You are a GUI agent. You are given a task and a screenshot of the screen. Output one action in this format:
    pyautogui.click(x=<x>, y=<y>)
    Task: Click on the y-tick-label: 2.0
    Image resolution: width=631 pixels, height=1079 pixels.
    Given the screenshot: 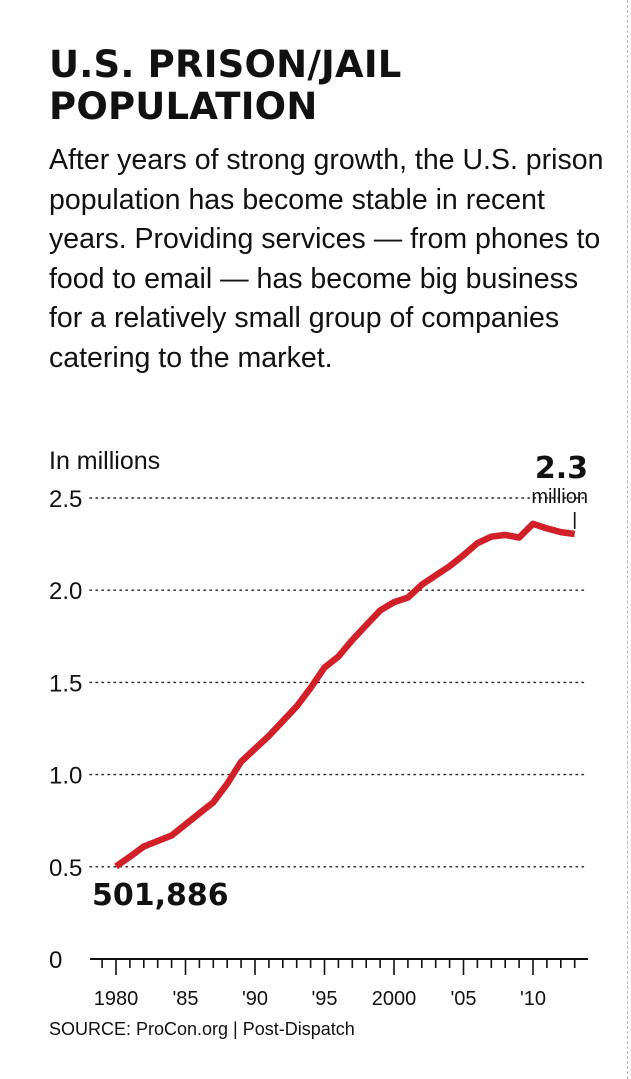 What is the action you would take?
    pyautogui.click(x=65, y=591)
    